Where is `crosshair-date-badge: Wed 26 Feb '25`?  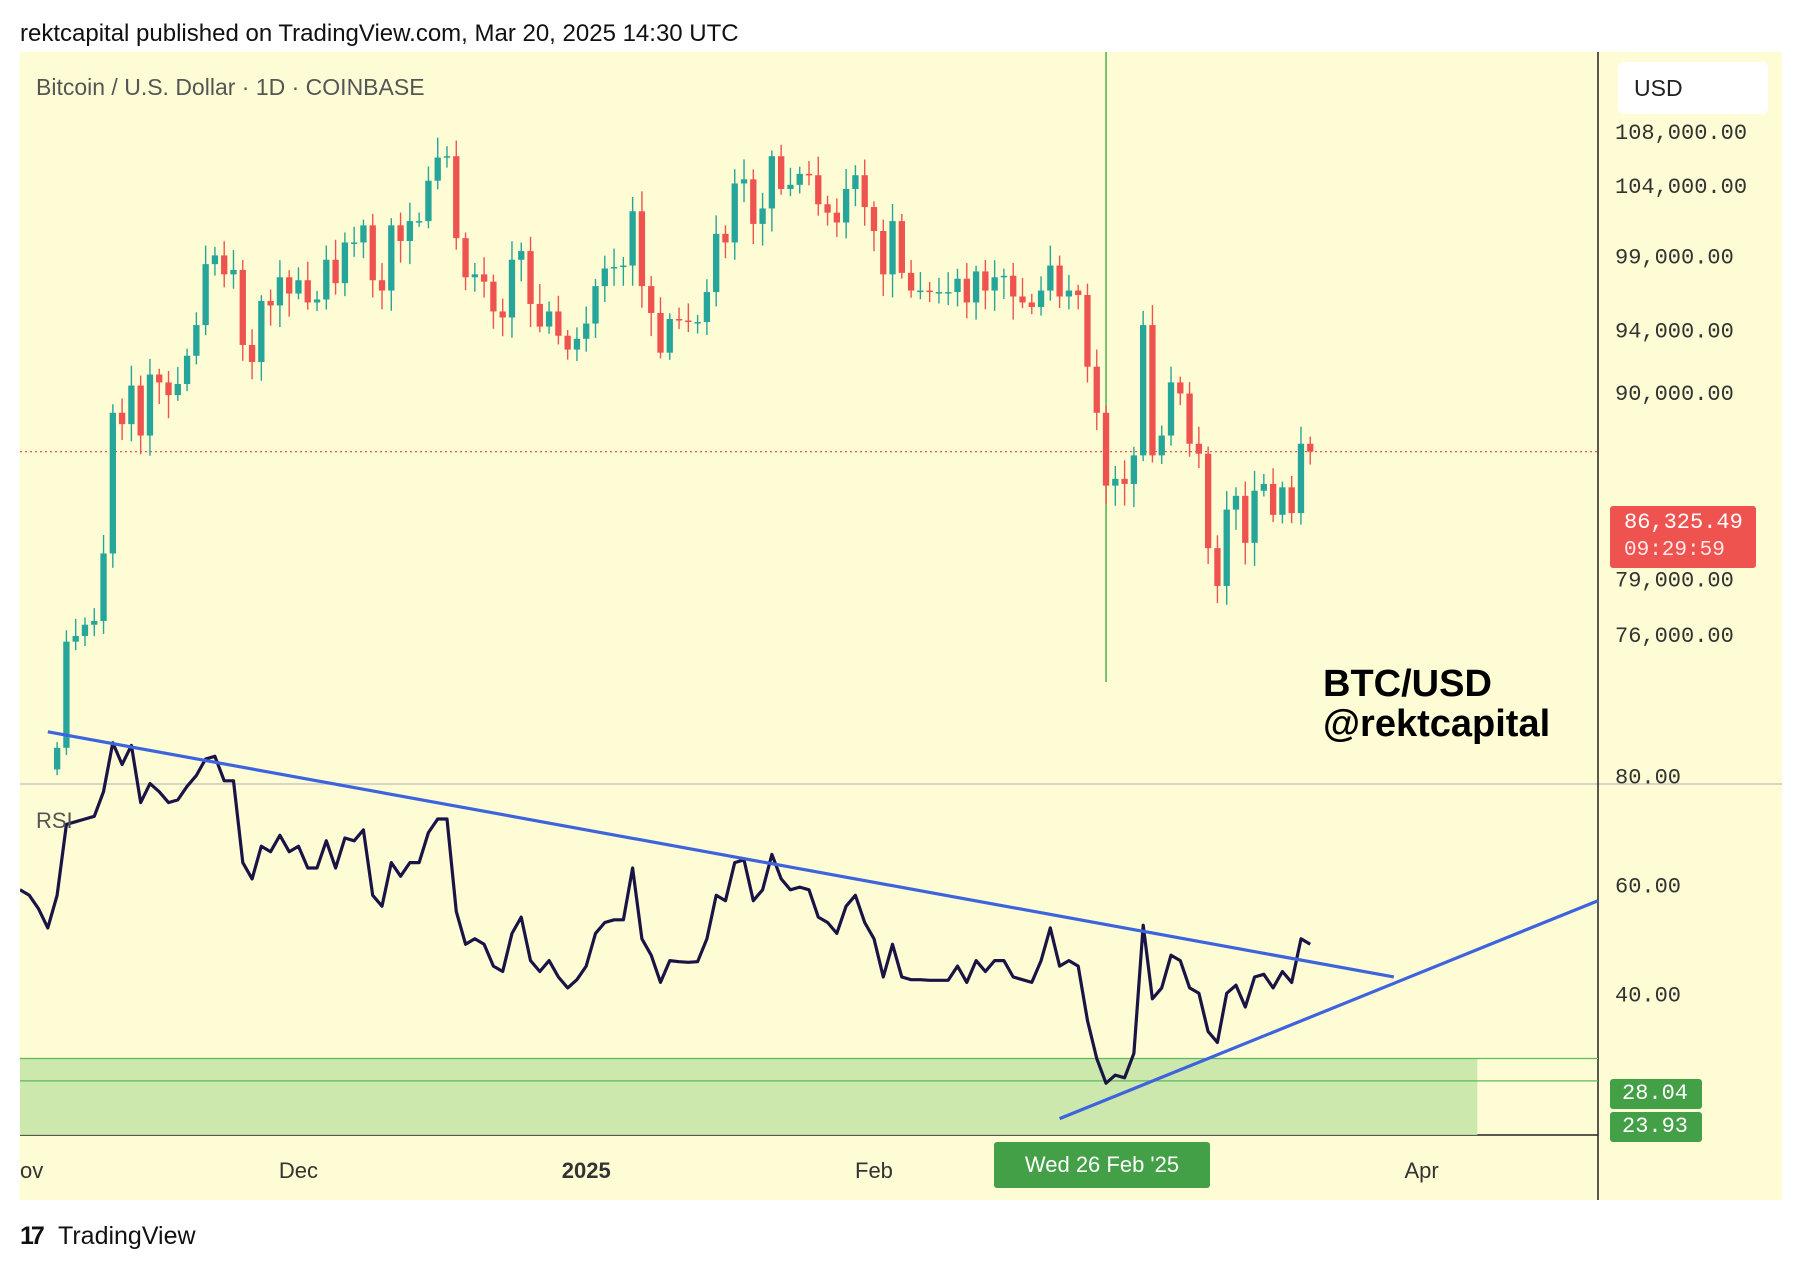 crosshair-date-badge: Wed 26 Feb '25 is located at coordinates (1102, 1165).